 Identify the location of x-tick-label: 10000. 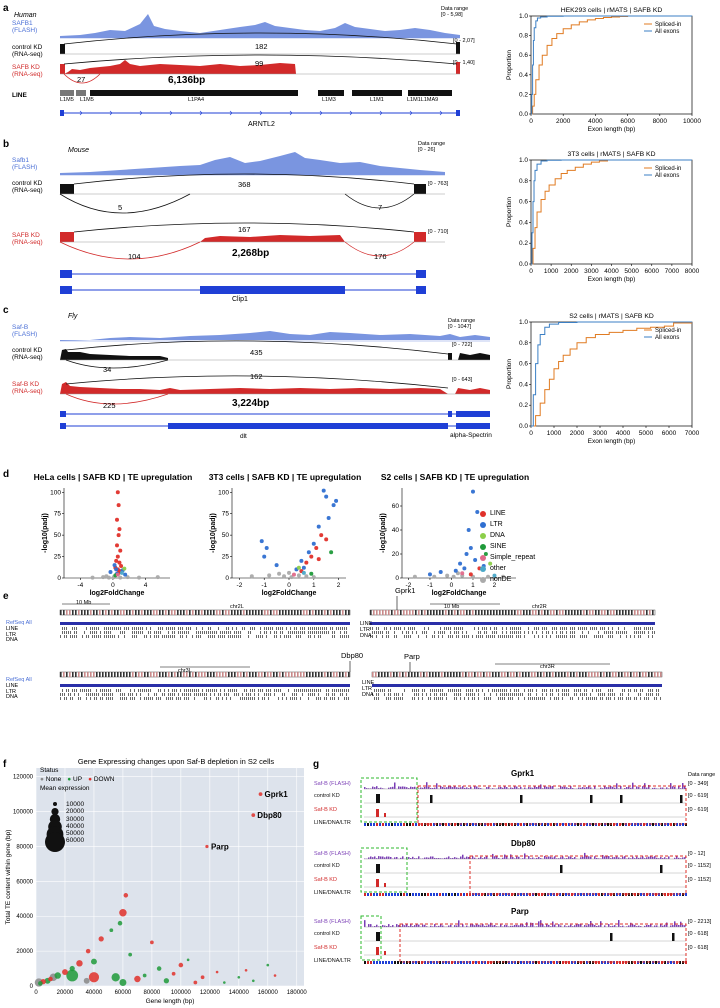
(692, 121).